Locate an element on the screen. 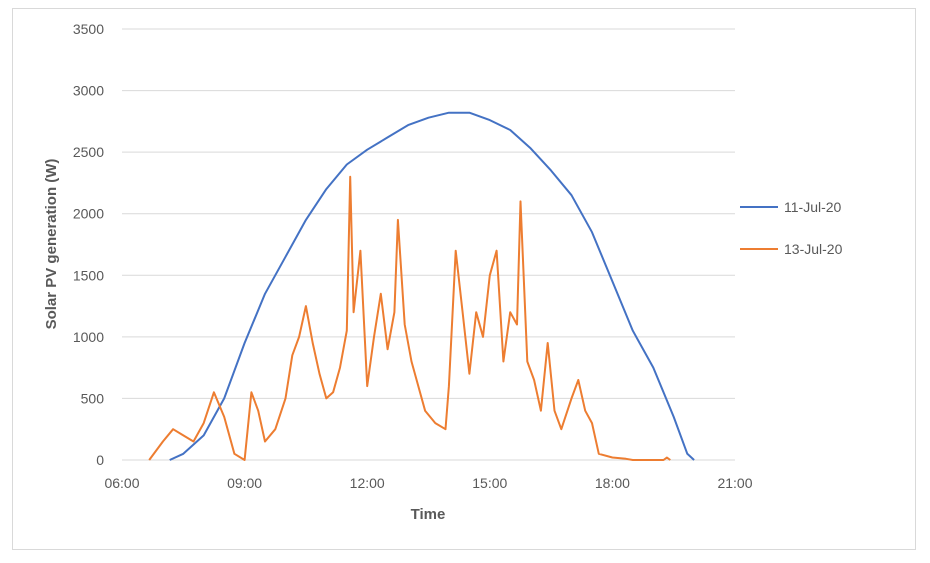 The image size is (930, 563). y-tick-label: 3000 is located at coordinates (88, 91).